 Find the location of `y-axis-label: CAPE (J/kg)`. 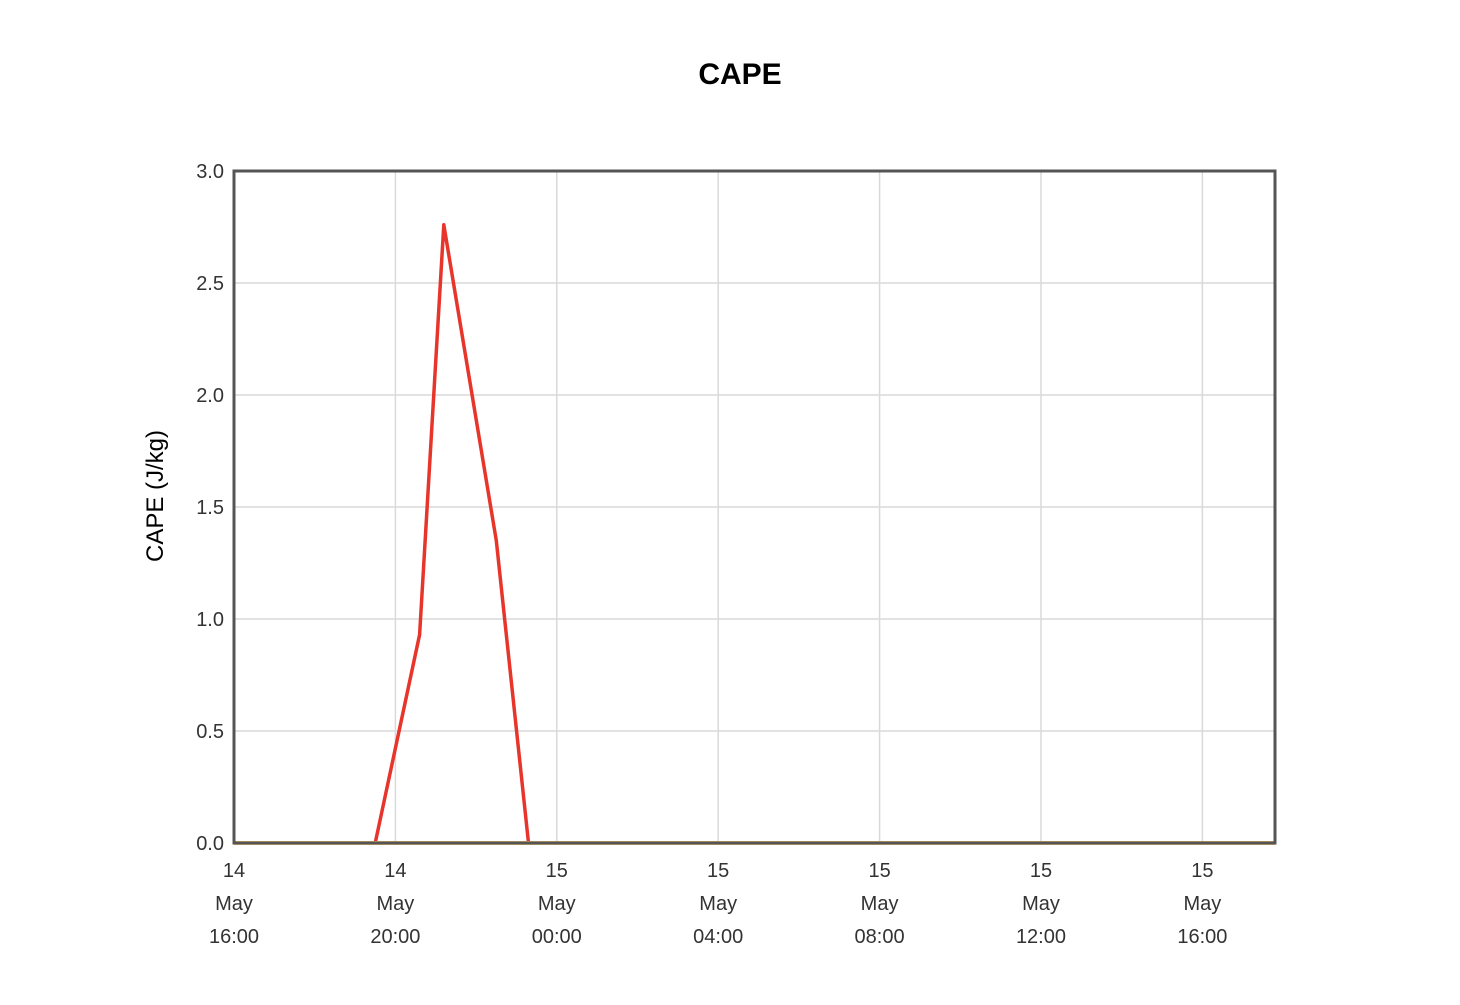

y-axis-label: CAPE (J/kg) is located at coordinates (155, 496).